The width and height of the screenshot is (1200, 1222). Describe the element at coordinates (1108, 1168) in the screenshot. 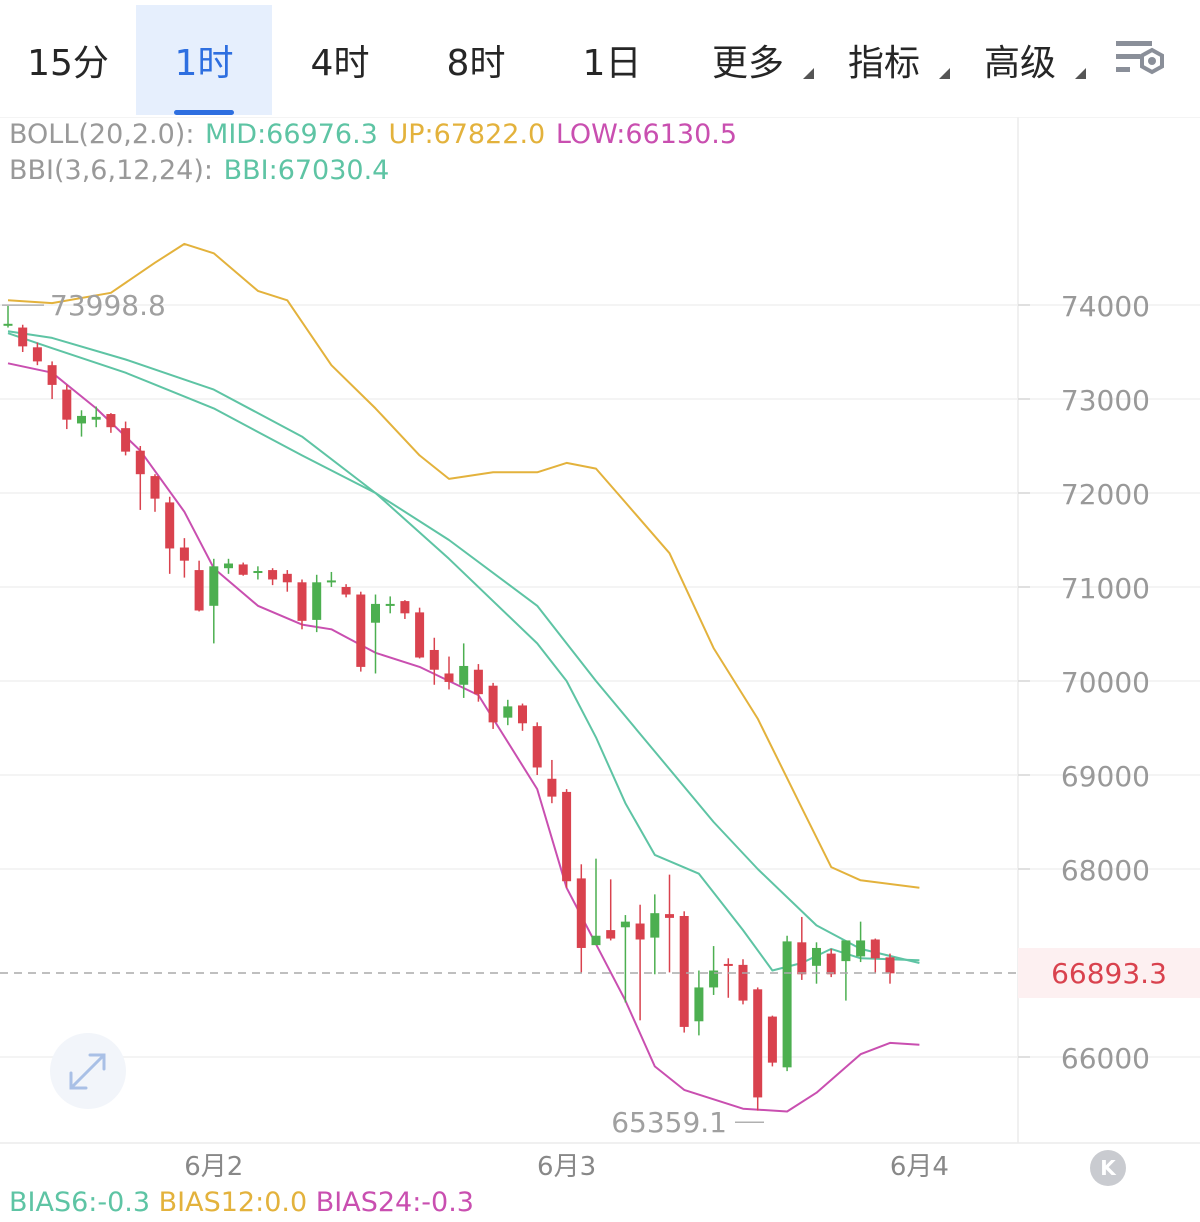

I see `scroll-to-latest-icon: K` at that location.